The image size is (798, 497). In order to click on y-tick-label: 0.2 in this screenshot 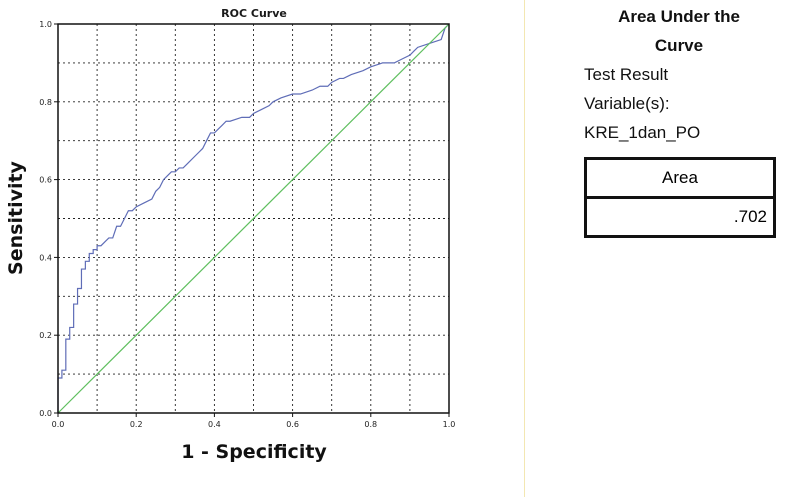, I will do `click(45, 335)`.